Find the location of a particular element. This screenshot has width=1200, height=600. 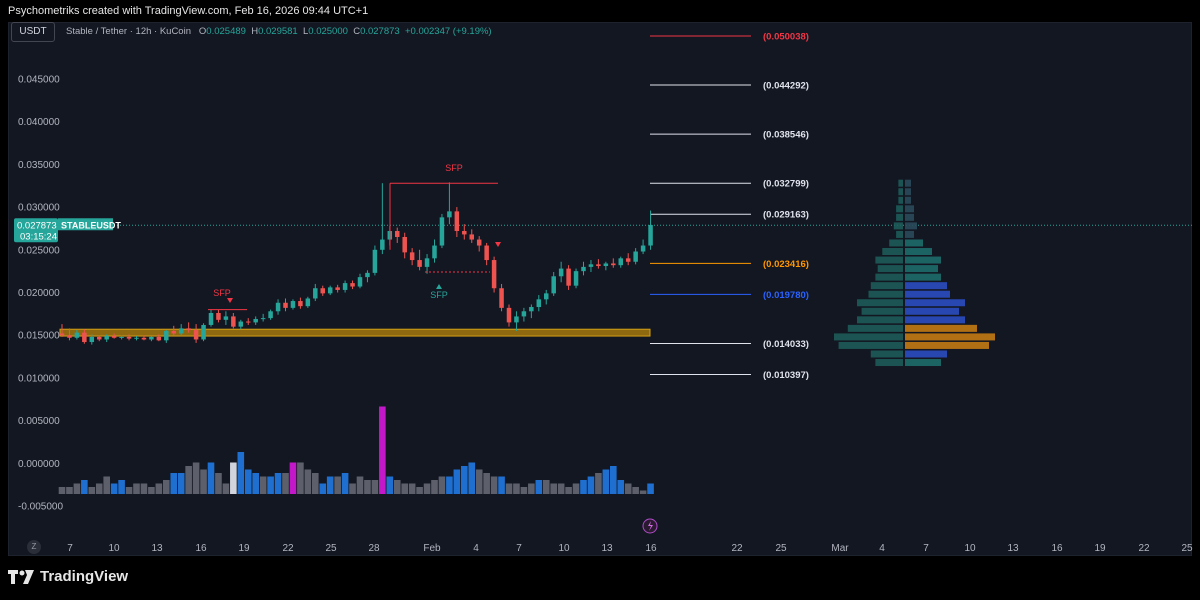

level-label: (0.038546) is located at coordinates (786, 135).